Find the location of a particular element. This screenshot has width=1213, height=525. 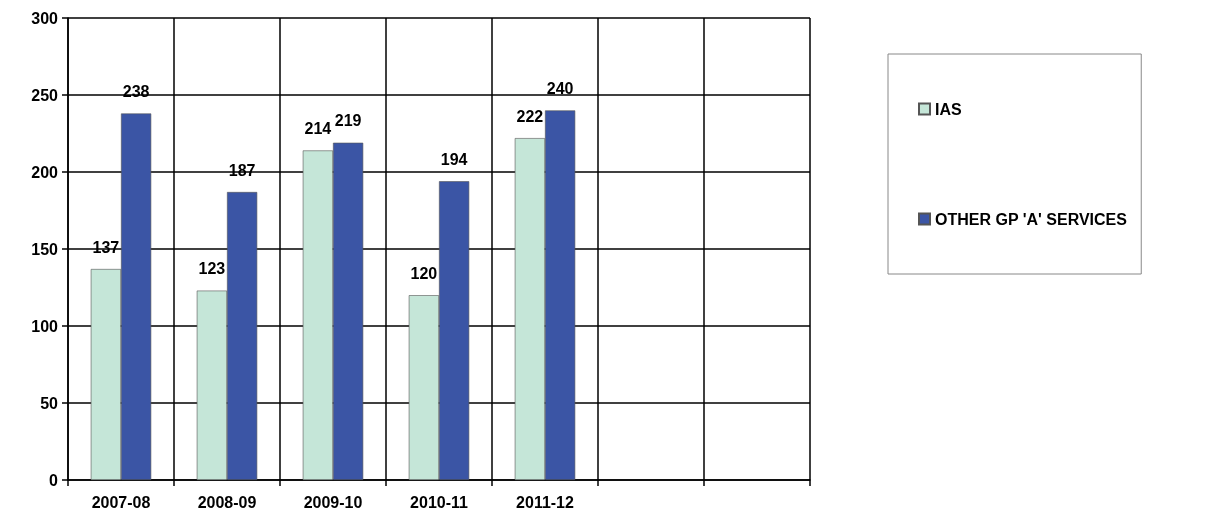

legend-label: OTHER GP 'A' SERVICES is located at coordinates (1031, 219).